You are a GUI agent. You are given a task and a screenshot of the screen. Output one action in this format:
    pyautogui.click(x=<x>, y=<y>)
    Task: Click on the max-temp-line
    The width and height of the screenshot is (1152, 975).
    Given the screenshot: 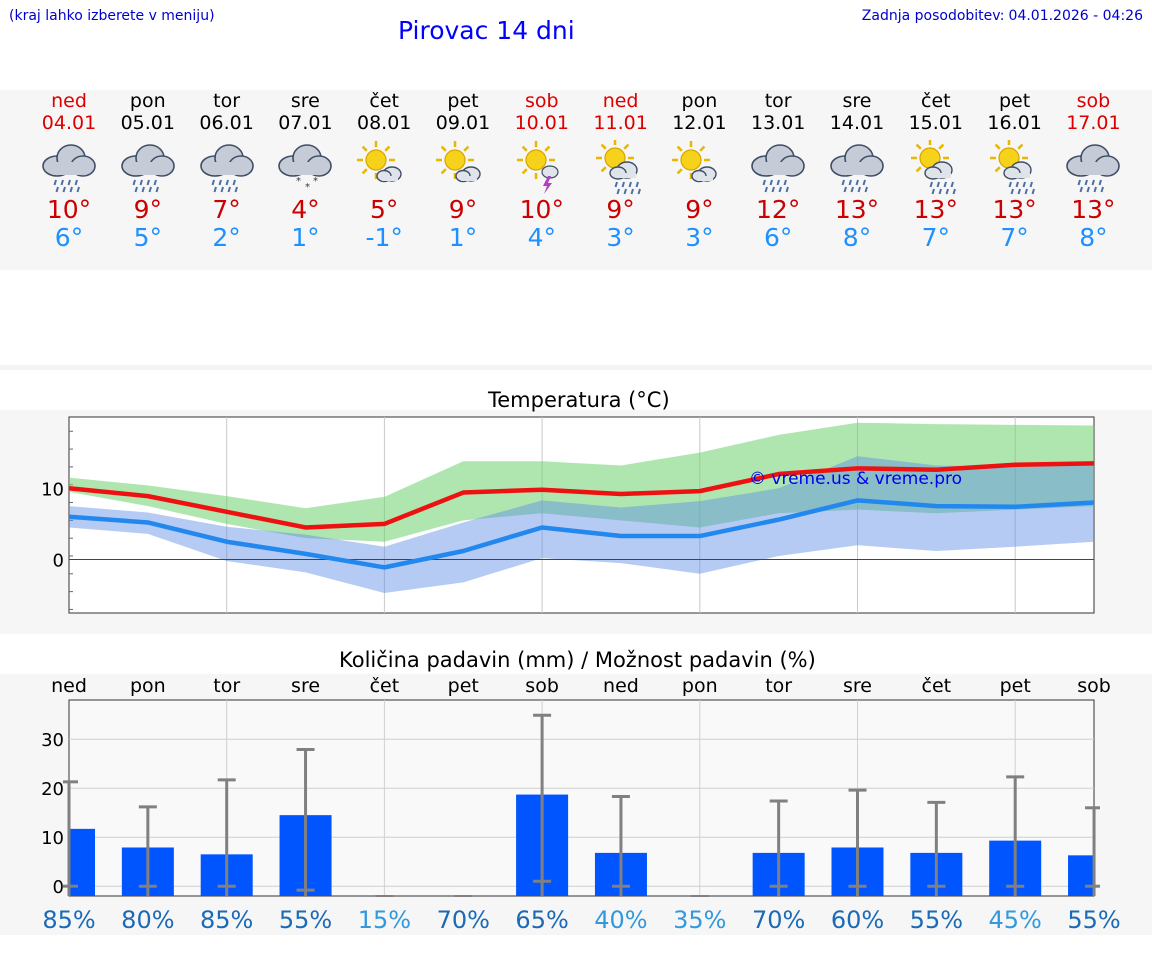 What is the action you would take?
    pyautogui.click(x=581, y=495)
    